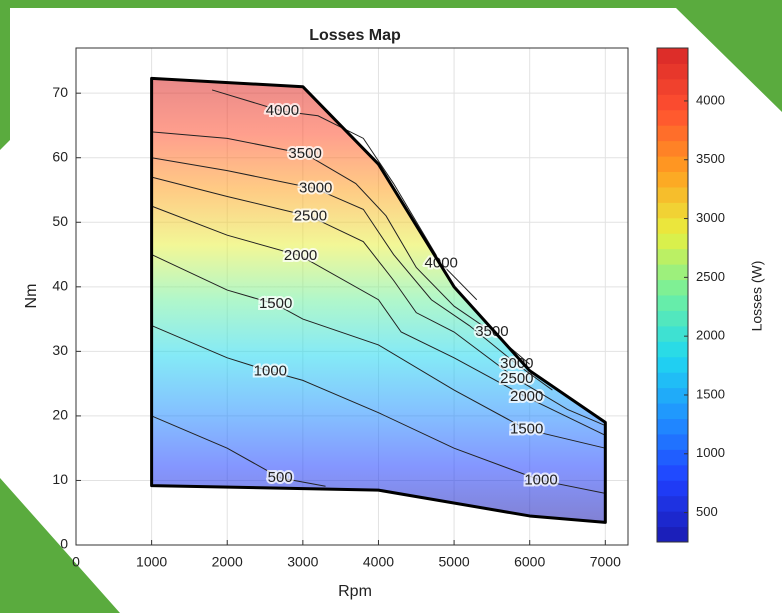 This screenshot has width=782, height=613. Describe the element at coordinates (238, 451) in the screenshot. I see `contour-line` at that location.